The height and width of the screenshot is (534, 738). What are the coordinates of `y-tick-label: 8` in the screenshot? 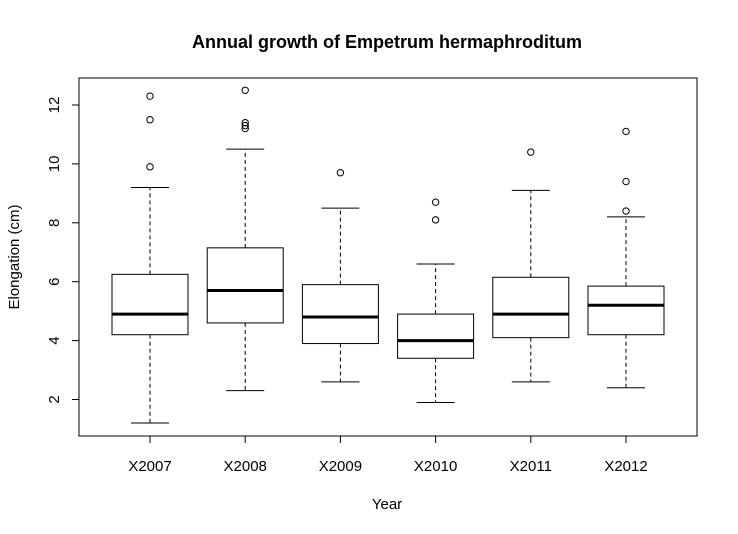 It's located at (54, 223).